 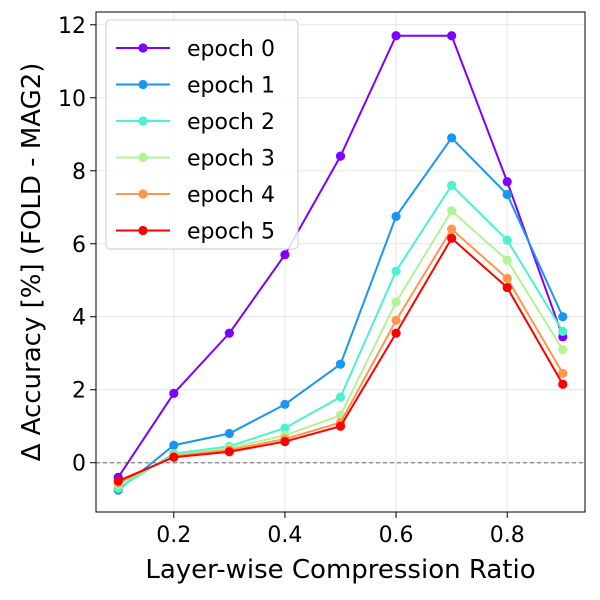 I want to click on legend-label: epoch 1, so click(x=231, y=86).